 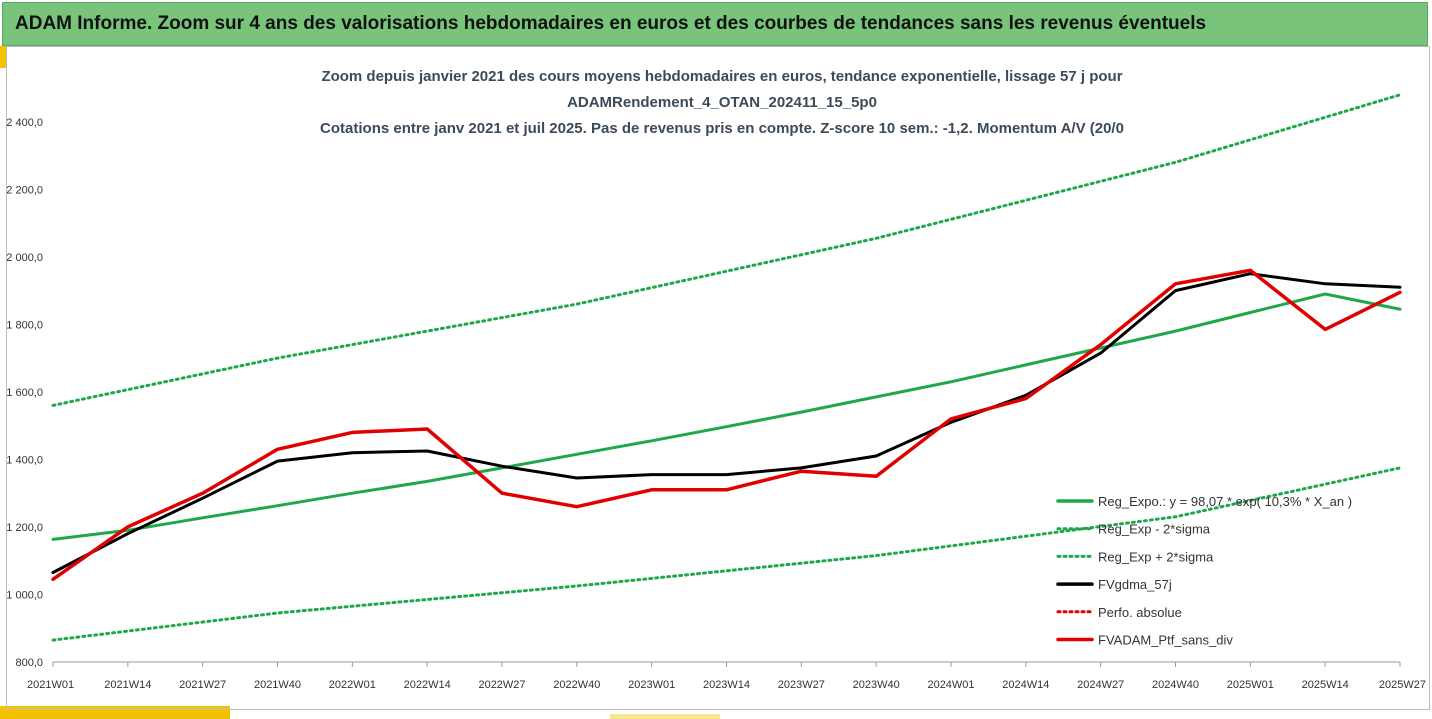 What do you see at coordinates (1100, 685) in the screenshot?
I see `x-tick-label: 2024W27` at bounding box center [1100, 685].